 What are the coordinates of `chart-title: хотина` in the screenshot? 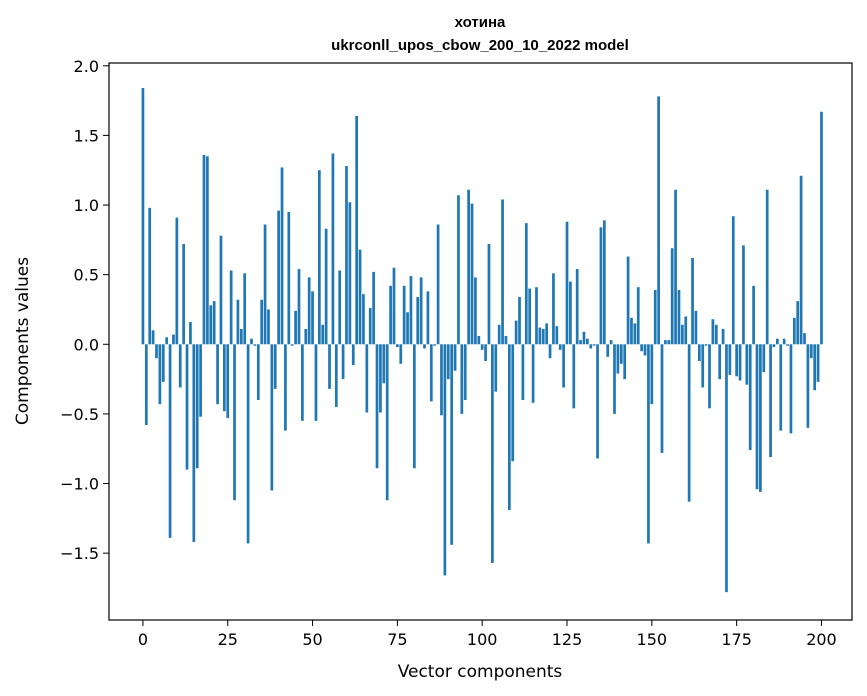 It's located at (480, 22).